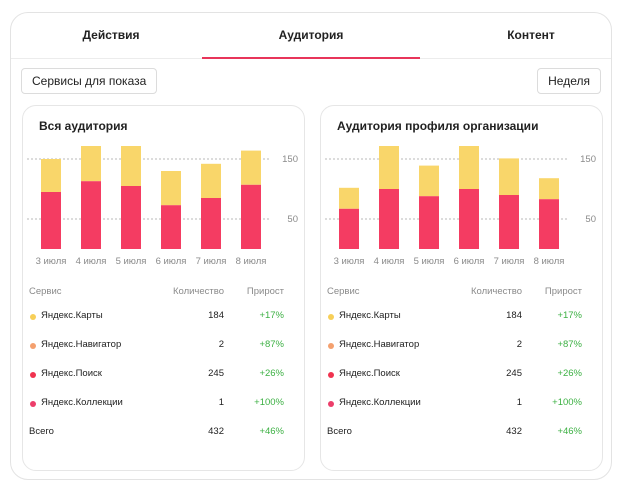 The width and height of the screenshot is (622, 492). What do you see at coordinates (111, 35) in the screenshot?
I see `tab-actions: Действия` at bounding box center [111, 35].